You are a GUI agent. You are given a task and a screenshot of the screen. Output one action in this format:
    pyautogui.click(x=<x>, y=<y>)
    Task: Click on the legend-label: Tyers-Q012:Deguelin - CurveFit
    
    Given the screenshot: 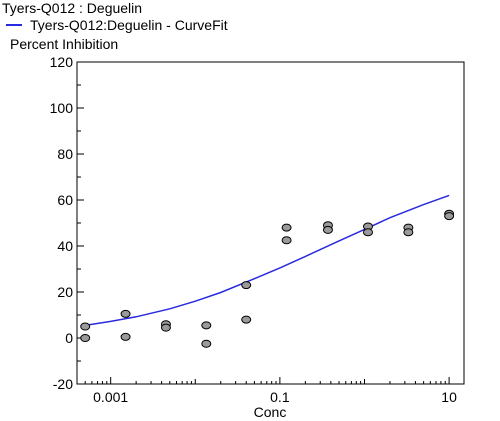 What is the action you would take?
    pyautogui.click(x=129, y=25)
    